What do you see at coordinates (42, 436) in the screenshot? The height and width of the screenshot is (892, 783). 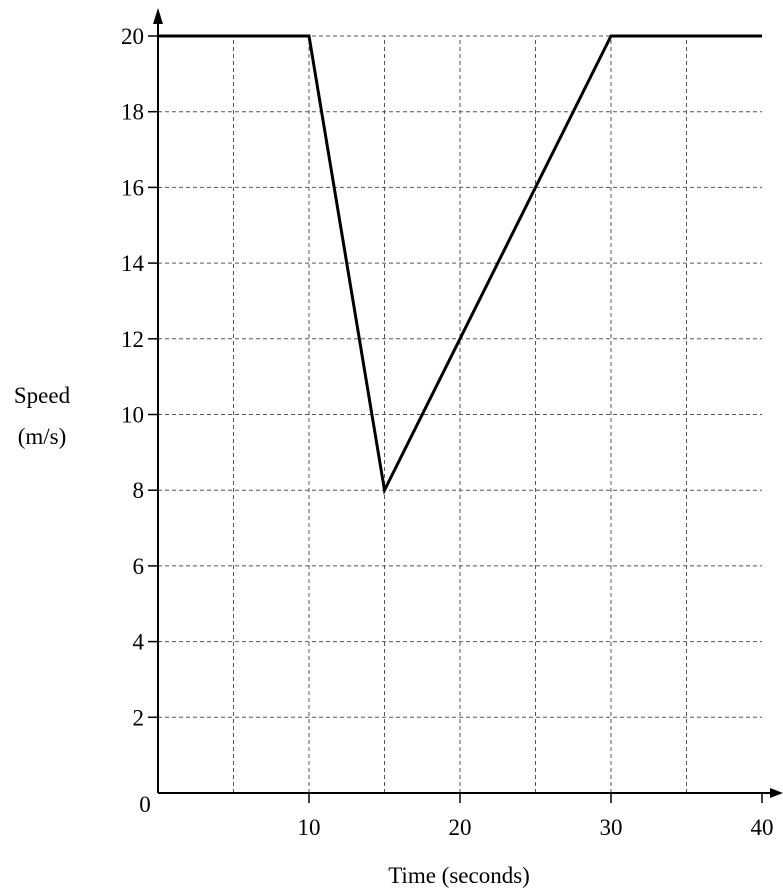 I see `y-axis-title-line2: (m/s)` at bounding box center [42, 436].